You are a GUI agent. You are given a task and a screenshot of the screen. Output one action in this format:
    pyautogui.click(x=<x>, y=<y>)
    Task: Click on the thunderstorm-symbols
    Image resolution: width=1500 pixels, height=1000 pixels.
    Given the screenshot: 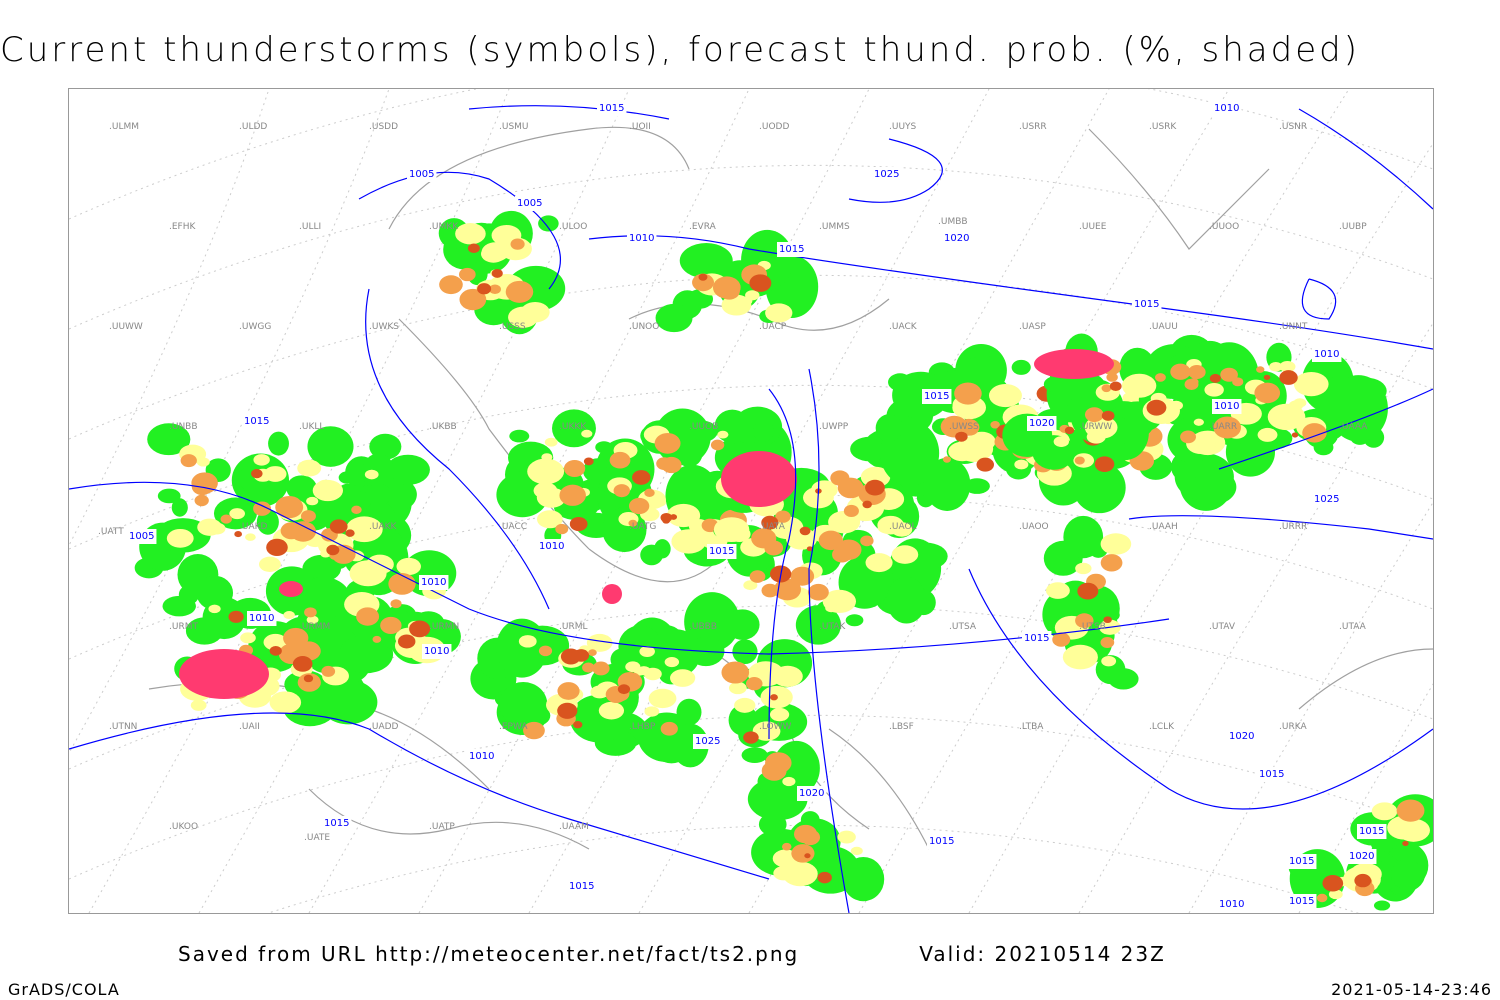 What is the action you would take?
    pyautogui.click(x=224, y=674)
    